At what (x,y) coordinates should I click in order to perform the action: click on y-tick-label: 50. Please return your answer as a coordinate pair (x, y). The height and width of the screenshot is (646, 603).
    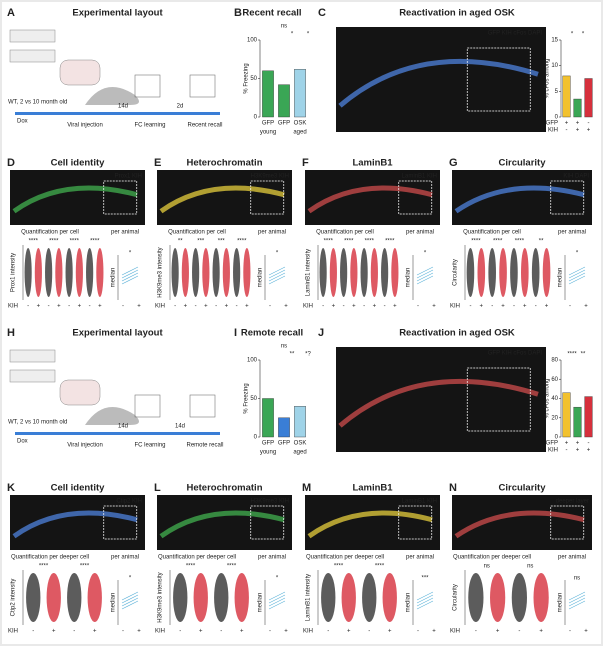
    Looking at the image, I should click on (253, 79).